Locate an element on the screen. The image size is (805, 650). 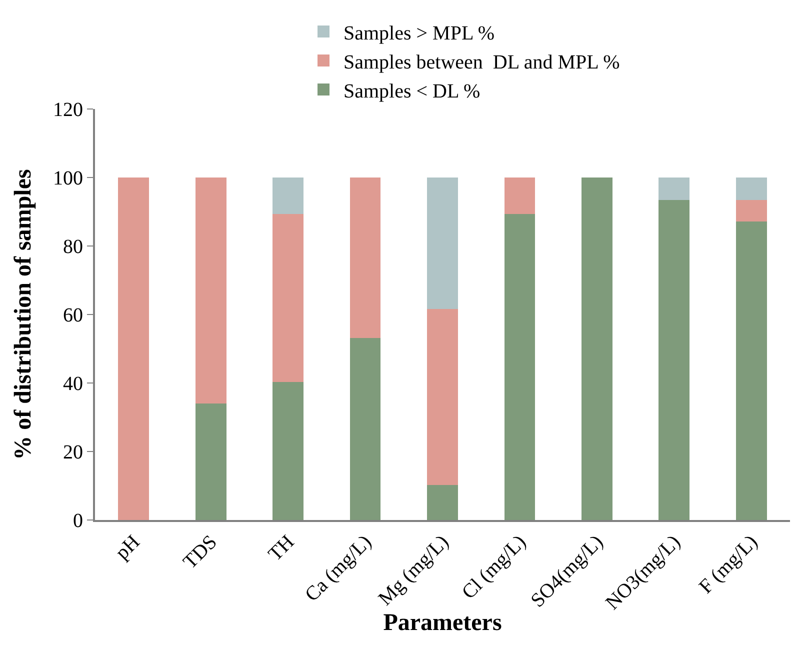
x-tick-label: TDS is located at coordinates (200, 552).